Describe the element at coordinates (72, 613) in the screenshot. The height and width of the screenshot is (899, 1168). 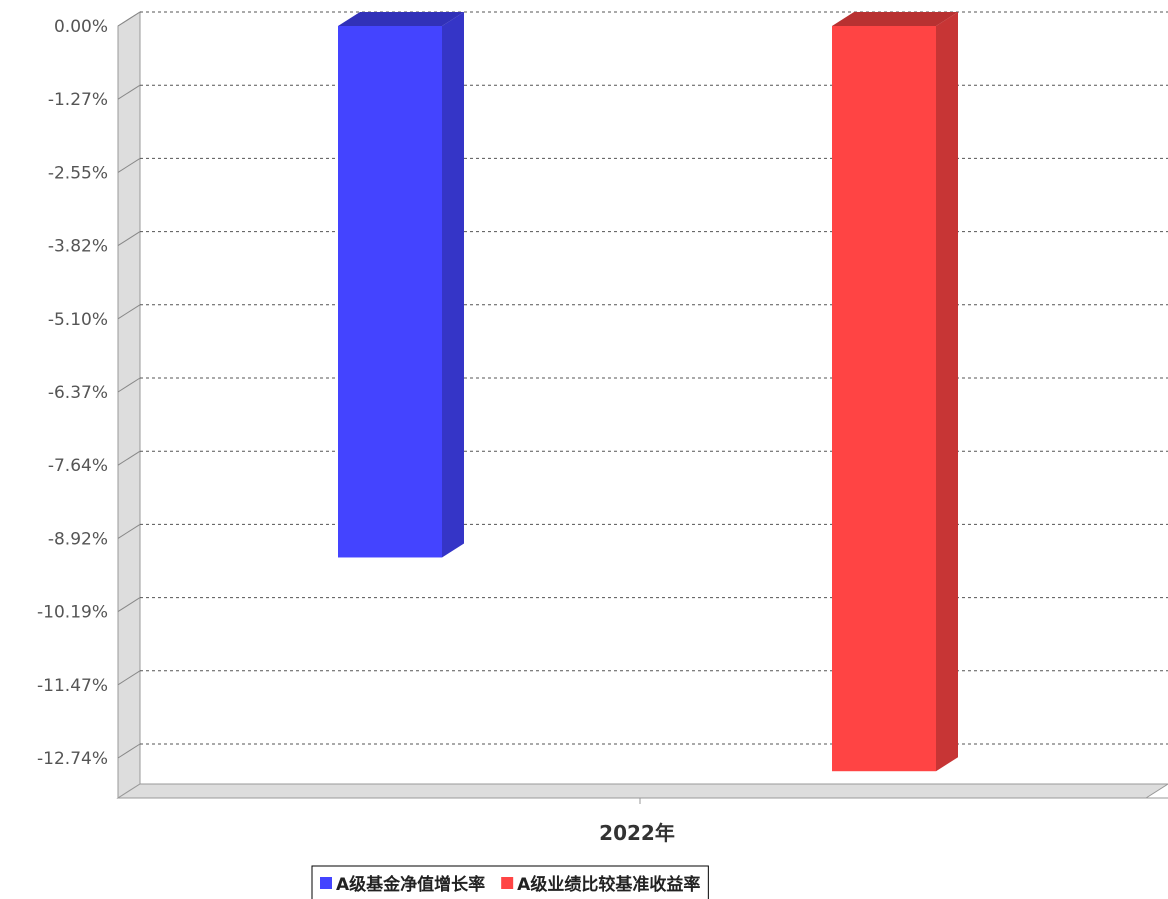
I see `y-tick-label: -10.19%` at that location.